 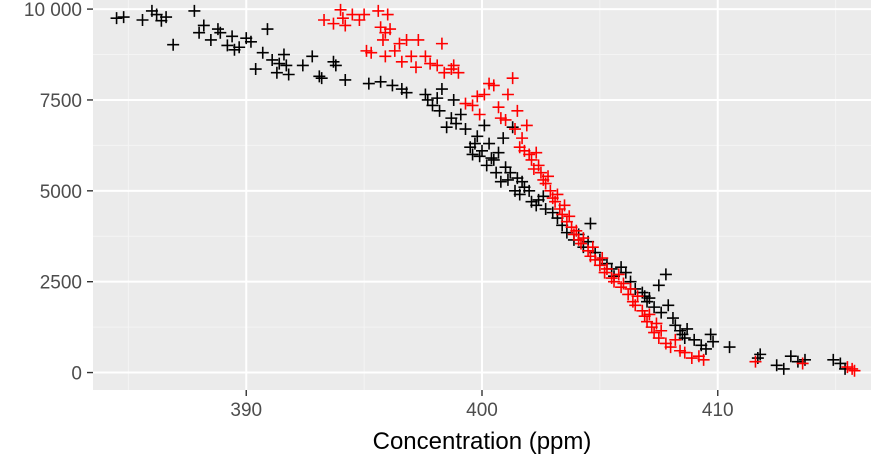 What do you see at coordinates (482, 405) in the screenshot?
I see `x-axis: 390 400 410` at bounding box center [482, 405].